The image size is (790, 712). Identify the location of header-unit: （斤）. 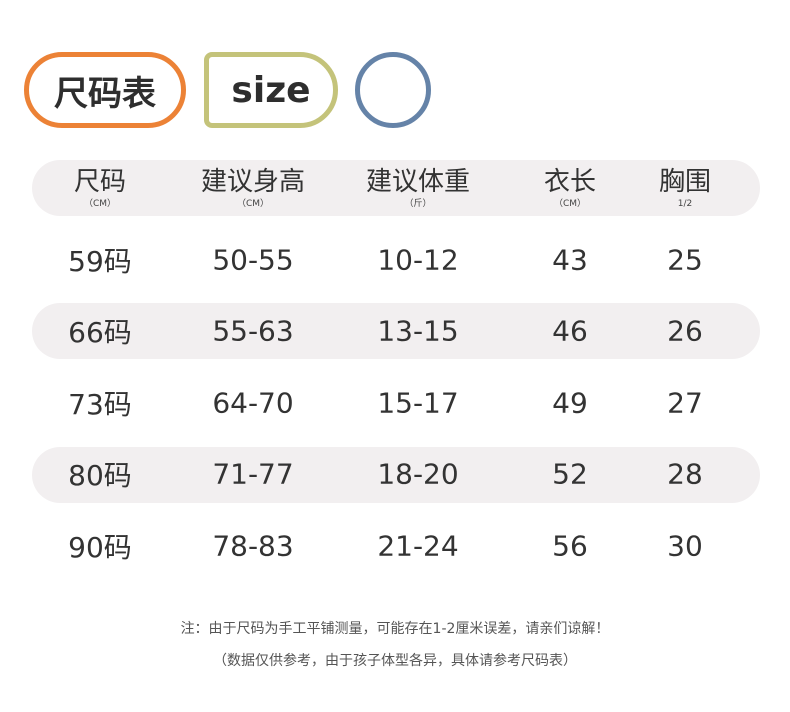
(418, 204).